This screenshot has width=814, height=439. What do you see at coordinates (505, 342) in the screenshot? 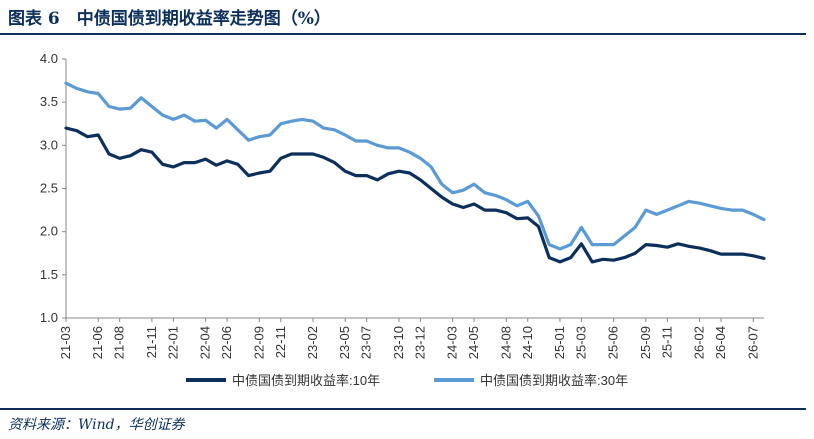
I see `x-tick-label: 24-08` at bounding box center [505, 342].